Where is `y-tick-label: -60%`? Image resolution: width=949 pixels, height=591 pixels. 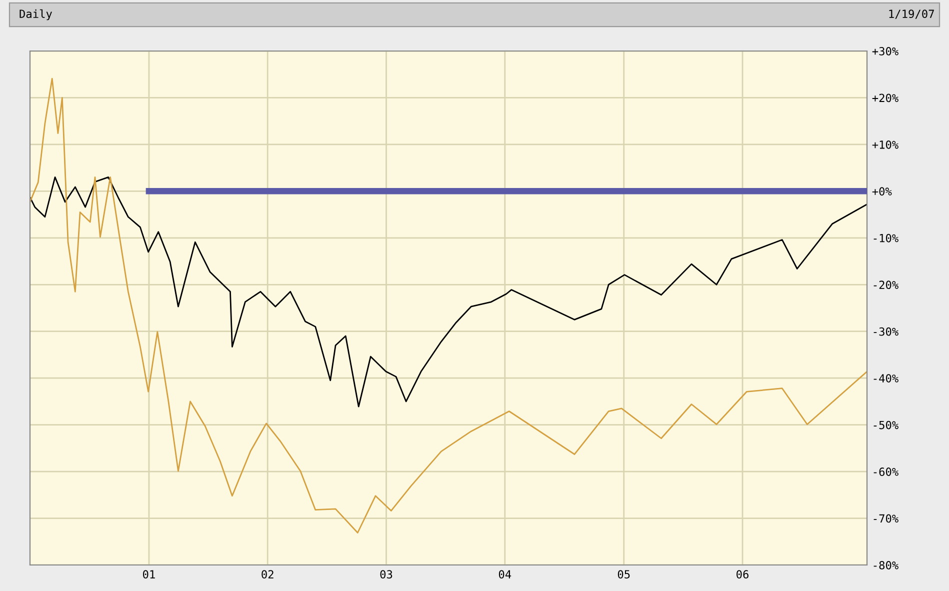 y-tick-label: -60% is located at coordinates (886, 472).